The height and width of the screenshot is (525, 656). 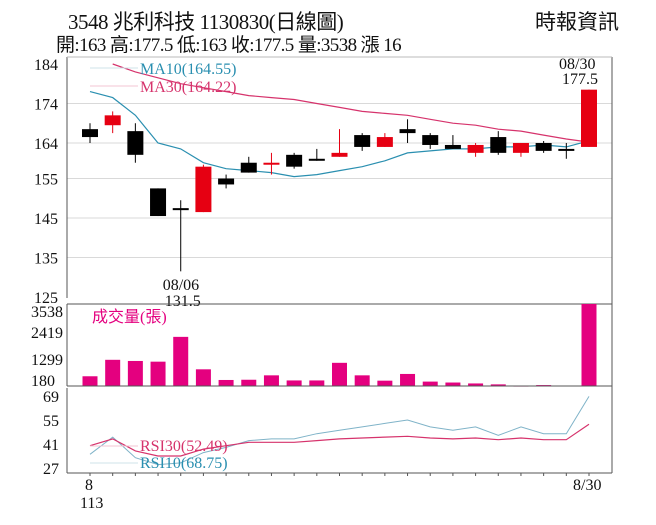 What do you see at coordinates (577, 22) in the screenshot?
I see `brand-label: 時報資訊` at bounding box center [577, 22].